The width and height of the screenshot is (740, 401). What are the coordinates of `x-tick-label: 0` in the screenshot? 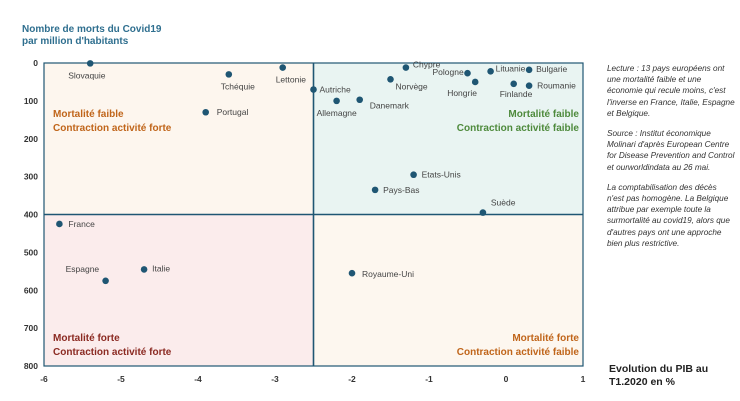 It's located at (506, 379).